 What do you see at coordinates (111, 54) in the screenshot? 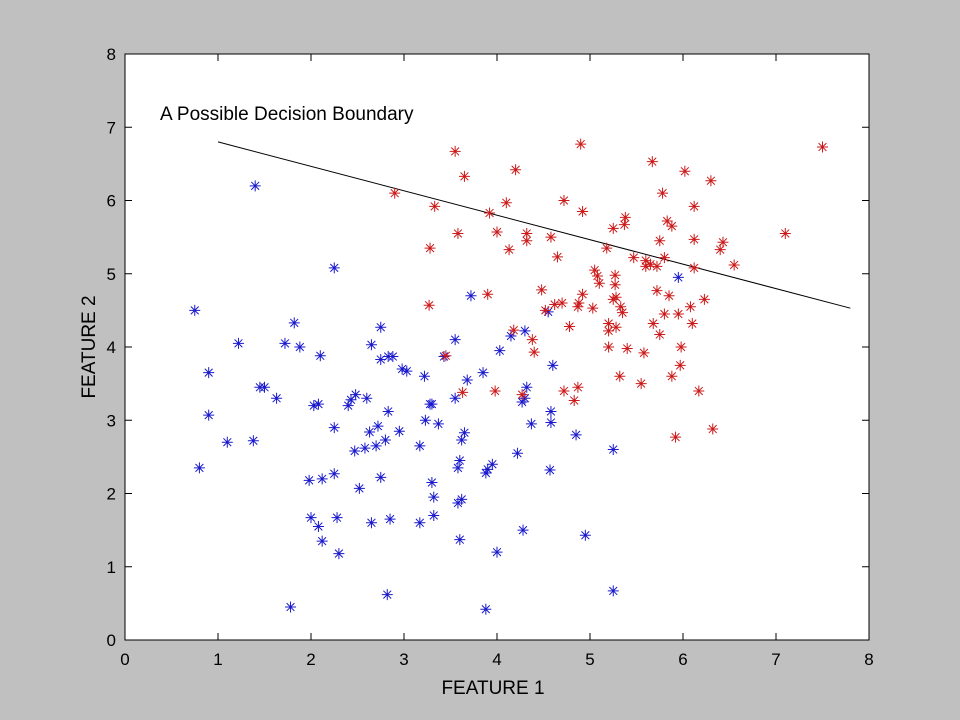
I see `y-tick-label: 8` at bounding box center [111, 54].